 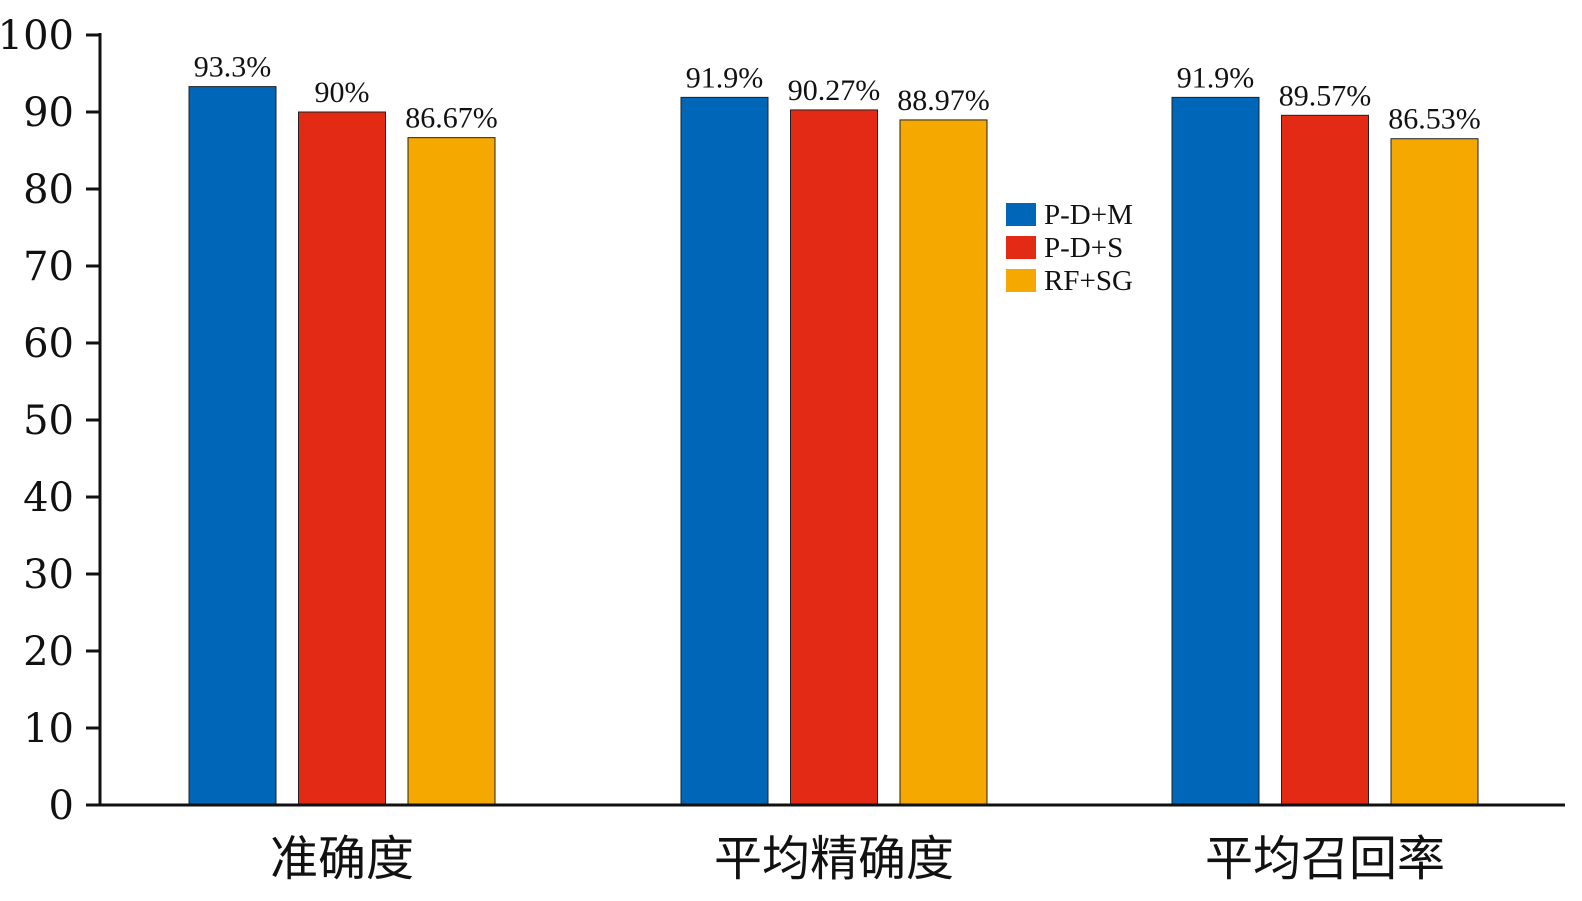 I want to click on data-label: 90%, so click(x=342, y=92).